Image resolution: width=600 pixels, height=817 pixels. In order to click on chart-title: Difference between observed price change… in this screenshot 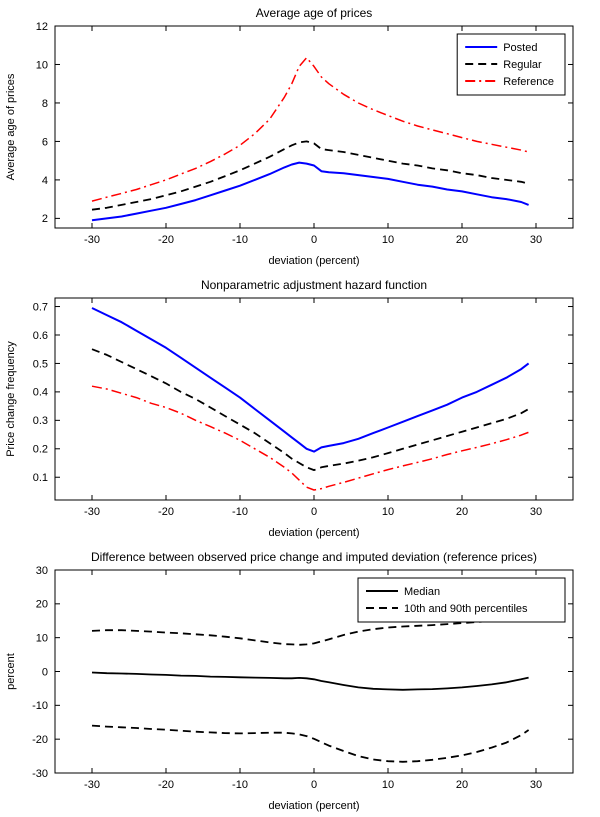, I will do `click(314, 557)`.